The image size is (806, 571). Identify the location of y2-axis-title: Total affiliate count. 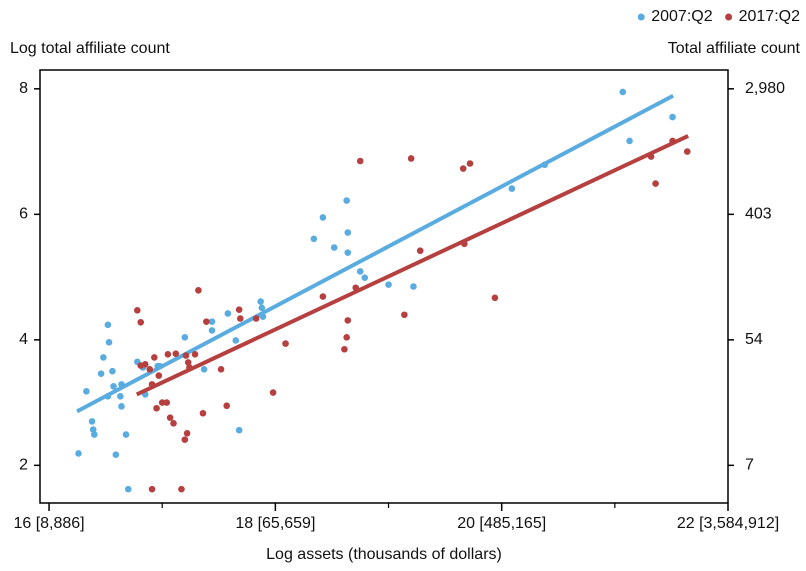
(734, 48).